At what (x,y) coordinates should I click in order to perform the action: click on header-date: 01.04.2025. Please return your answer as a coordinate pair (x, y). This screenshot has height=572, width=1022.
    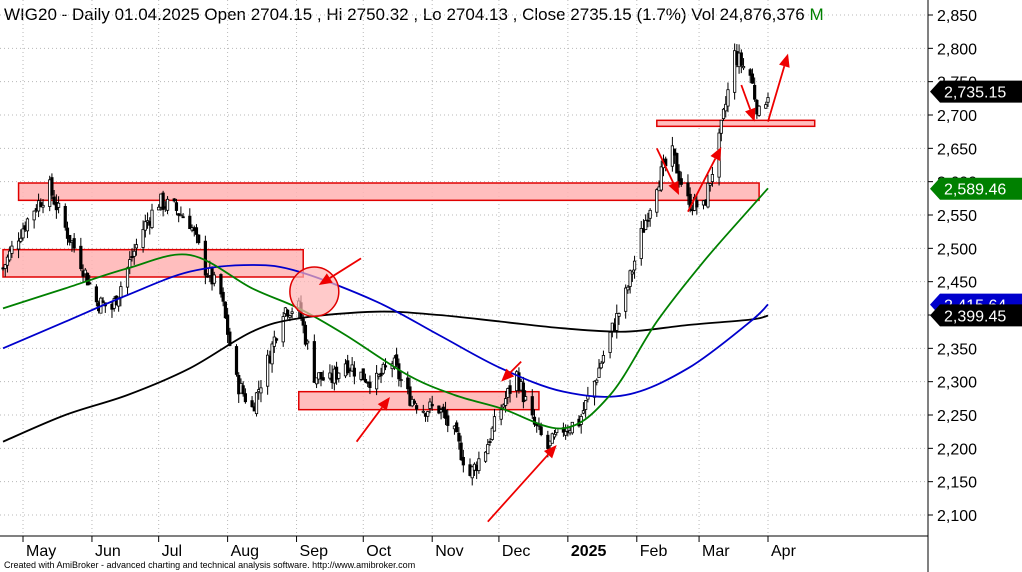
    Looking at the image, I should click on (157, 14).